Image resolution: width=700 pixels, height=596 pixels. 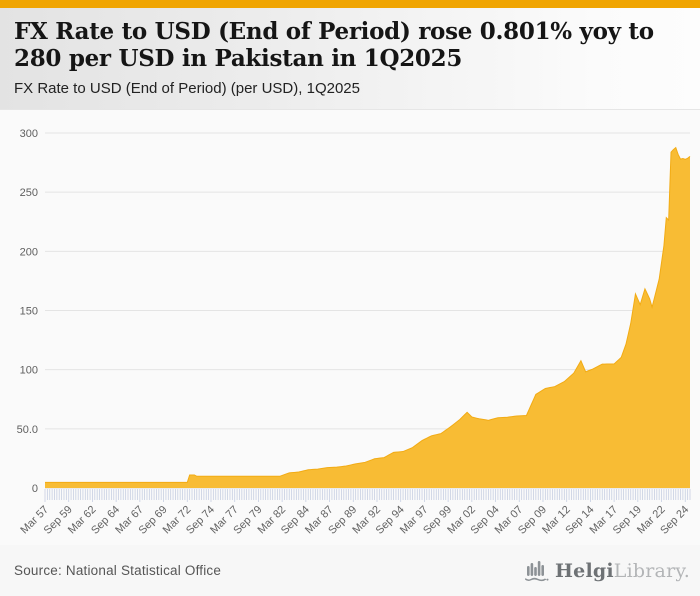 I want to click on svg-text: 50.0, so click(x=27, y=430).